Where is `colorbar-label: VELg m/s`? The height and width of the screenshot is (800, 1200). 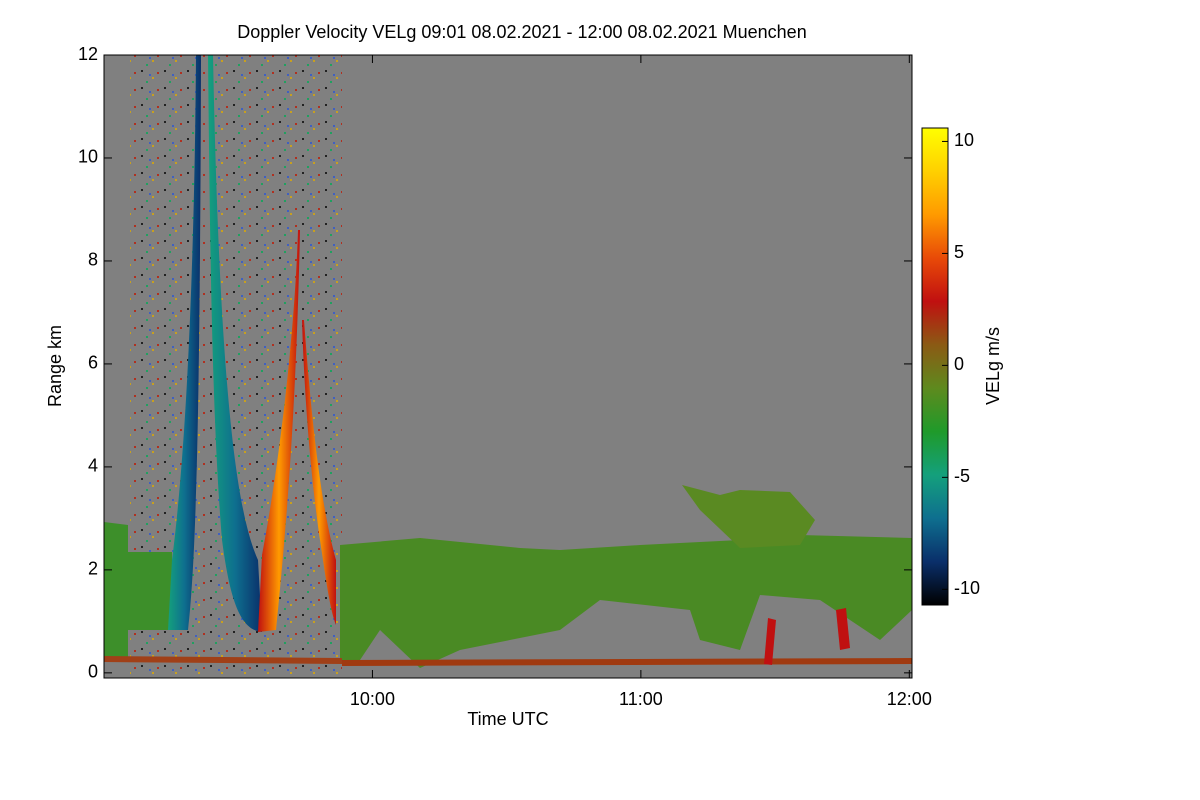
colorbar-label: VELg m/s is located at coordinates (993, 366).